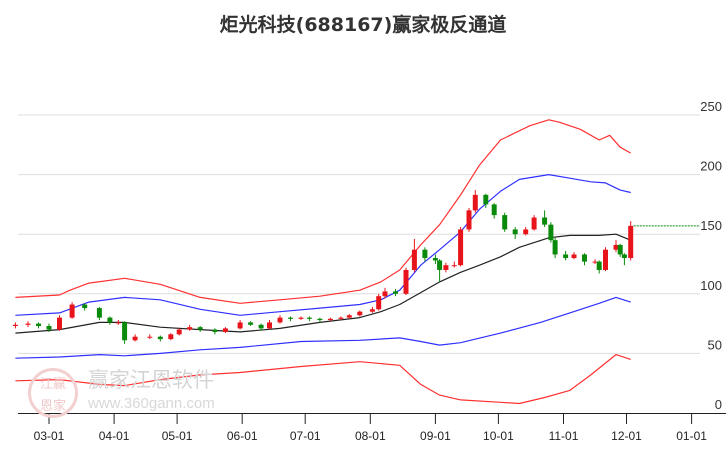 This screenshot has width=726, height=450. What do you see at coordinates (363, 25) in the screenshot?
I see `chart-title: 炬光科技(688167)赢家极反通道` at bounding box center [363, 25].